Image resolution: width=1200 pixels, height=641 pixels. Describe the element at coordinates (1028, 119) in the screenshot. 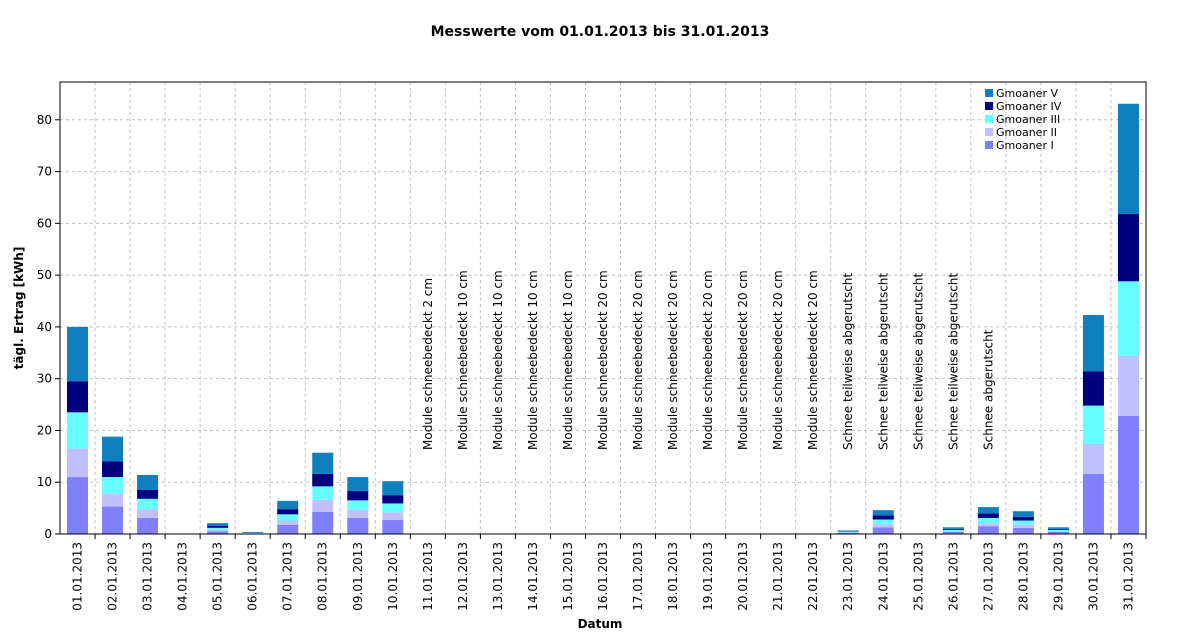

I see `legend-label: Gmoaner III` at that location.